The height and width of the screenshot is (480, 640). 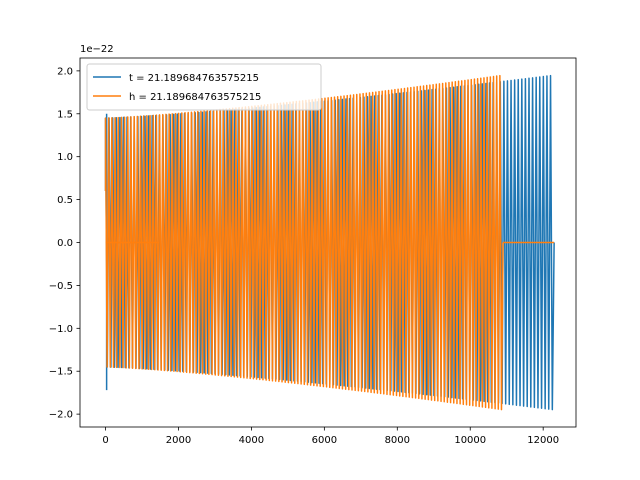 I want to click on x-tick-label: 0, so click(x=105, y=440).